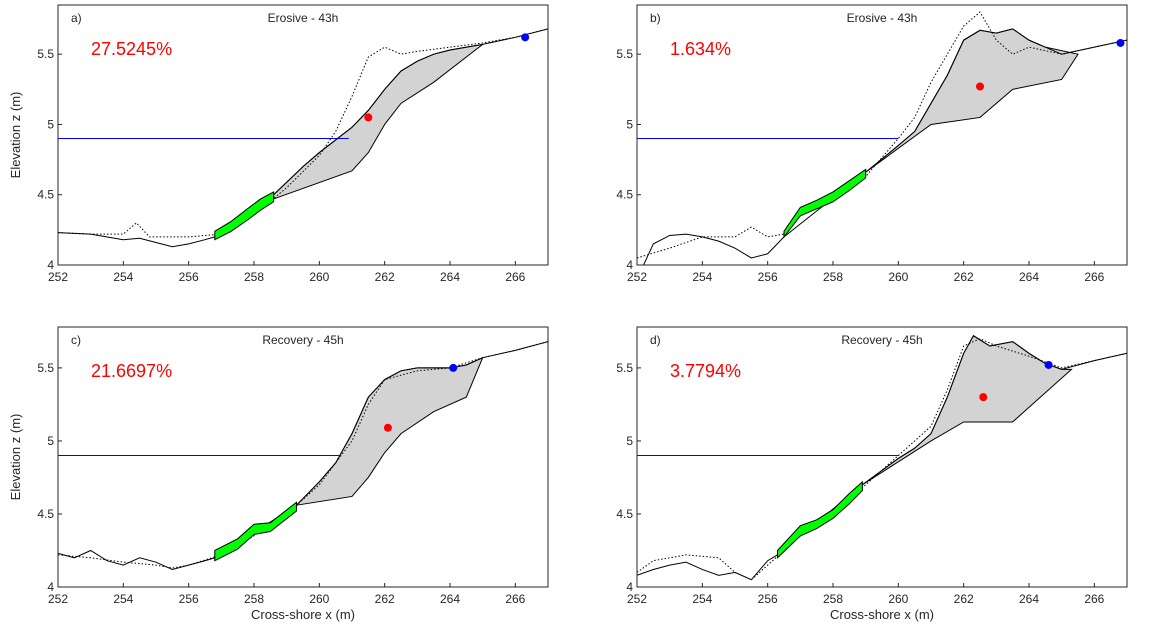  Describe the element at coordinates (705, 371) in the screenshot. I see `annotation: 3.7794%` at that location.